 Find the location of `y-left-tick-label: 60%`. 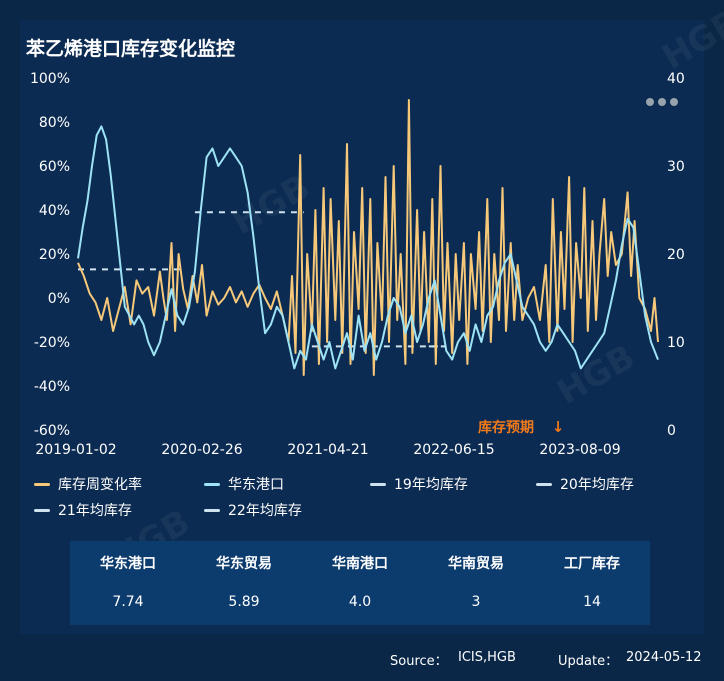

y-left-tick-label: 60% is located at coordinates (54, 167).